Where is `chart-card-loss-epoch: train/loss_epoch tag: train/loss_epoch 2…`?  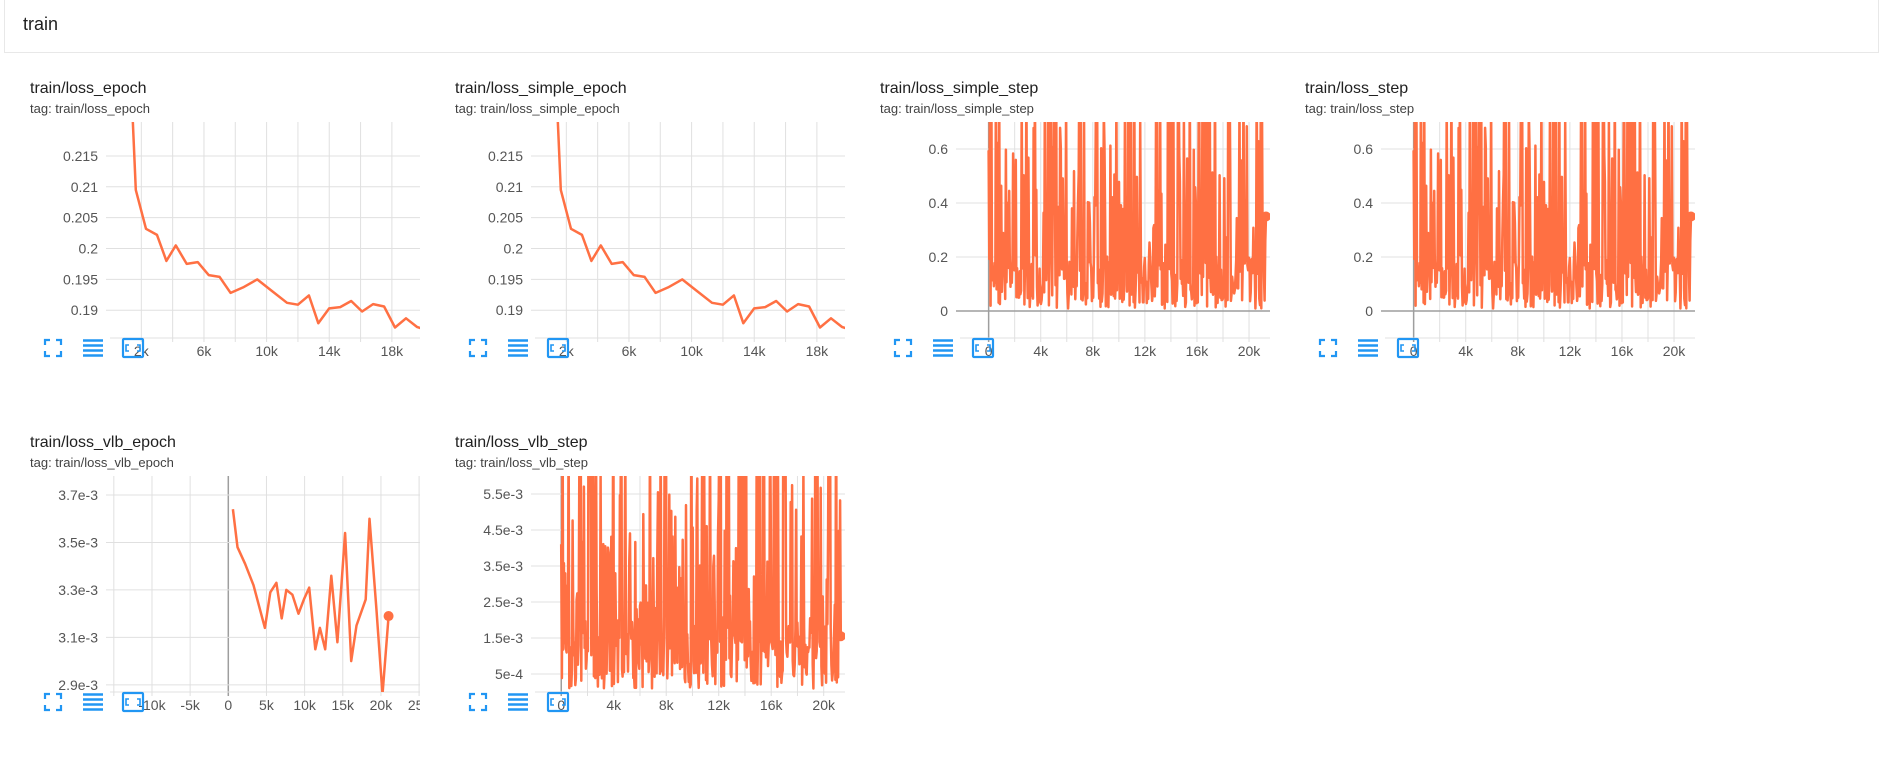
chart-card-loss-epoch: train/loss_epoch tag: train/loss_epoch 2… is located at coordinates (210, 250).